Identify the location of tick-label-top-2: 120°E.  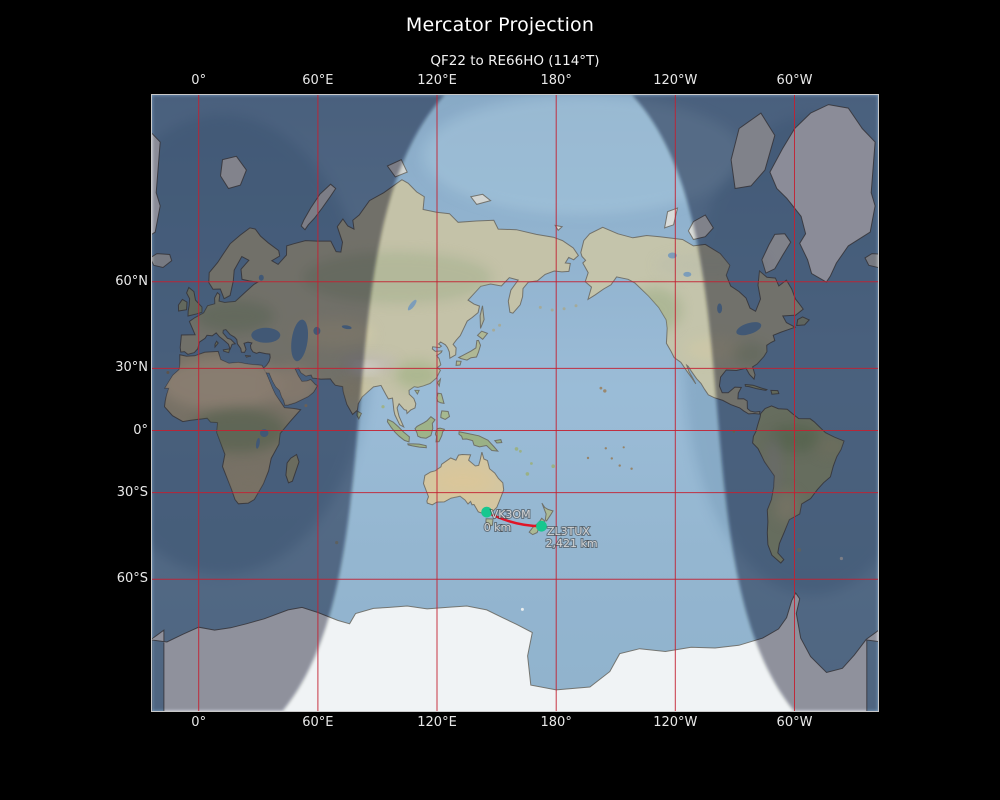
(437, 80).